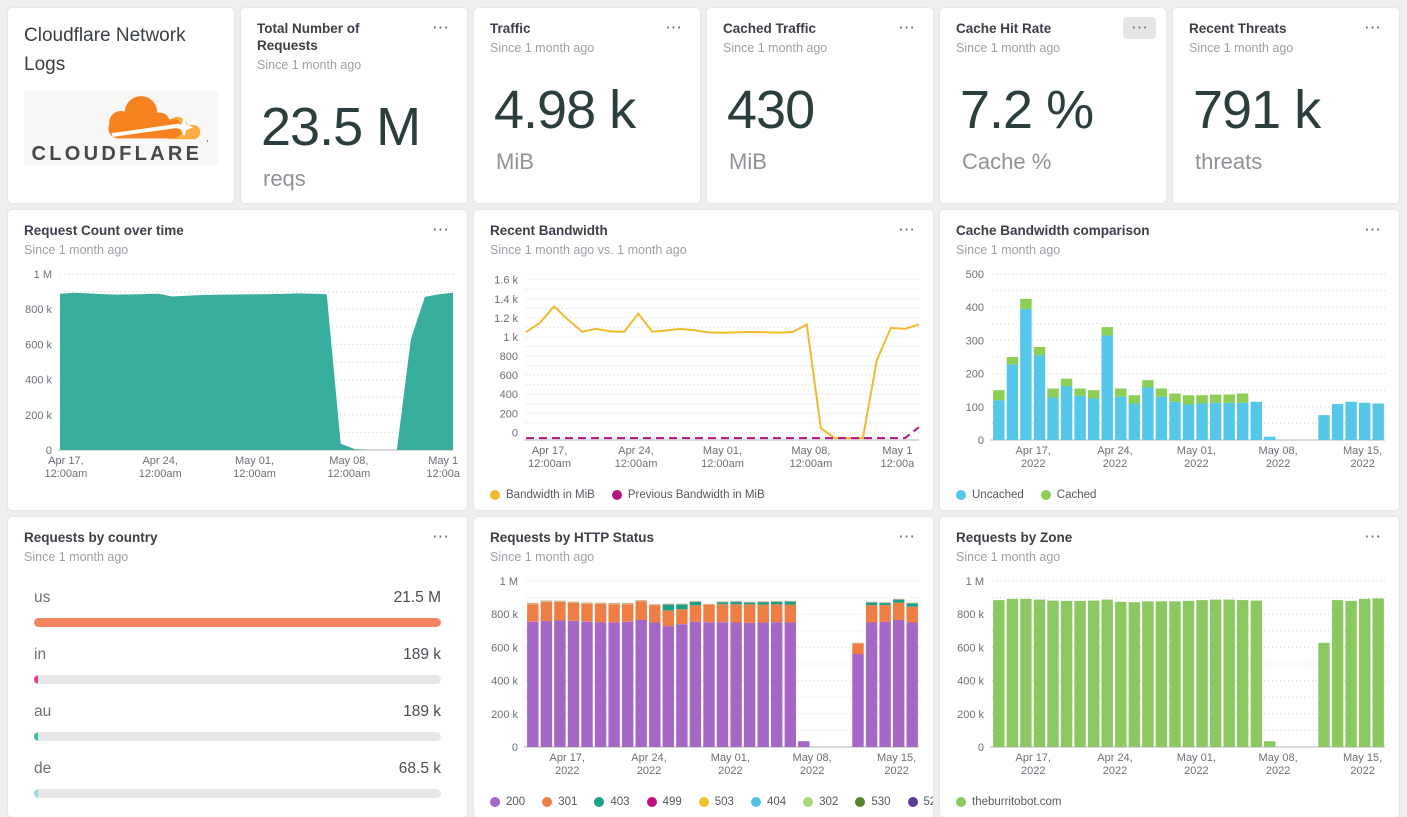 This screenshot has width=1407, height=817. I want to click on legend-item: theburritobot.com, so click(1009, 802).